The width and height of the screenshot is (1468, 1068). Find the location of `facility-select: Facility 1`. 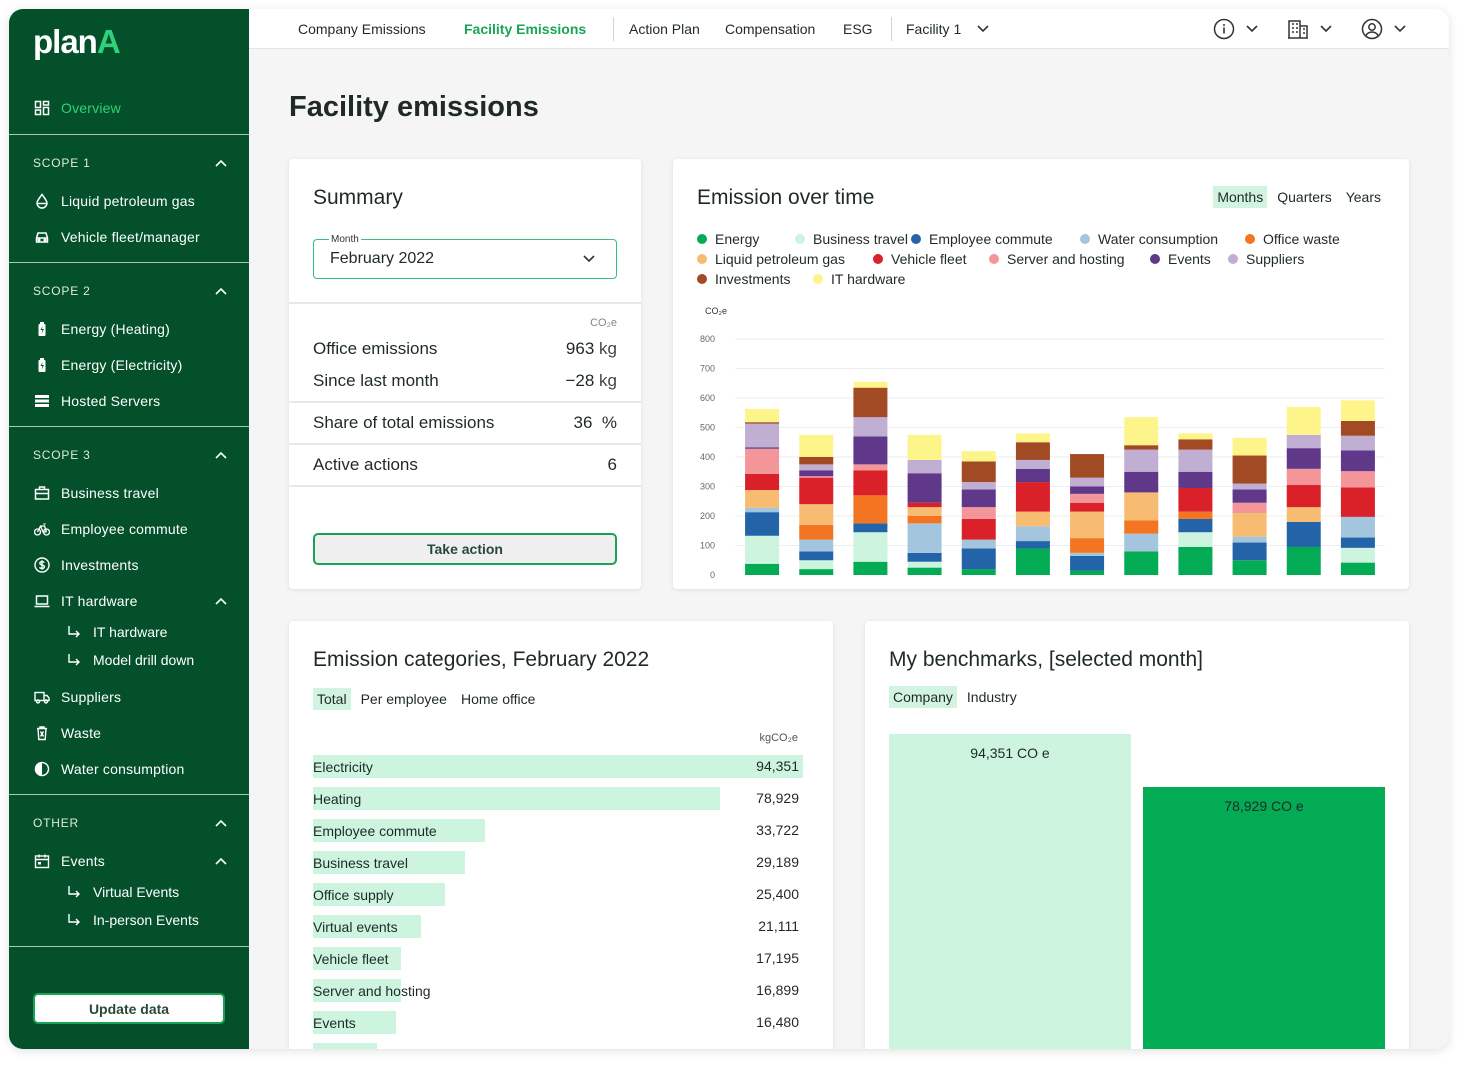

facility-select: Facility 1 is located at coordinates (934, 29).